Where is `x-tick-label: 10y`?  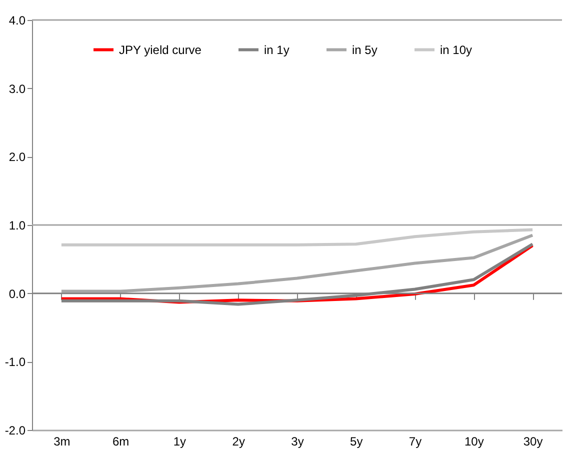
x-tick-label: 10y is located at coordinates (474, 441).